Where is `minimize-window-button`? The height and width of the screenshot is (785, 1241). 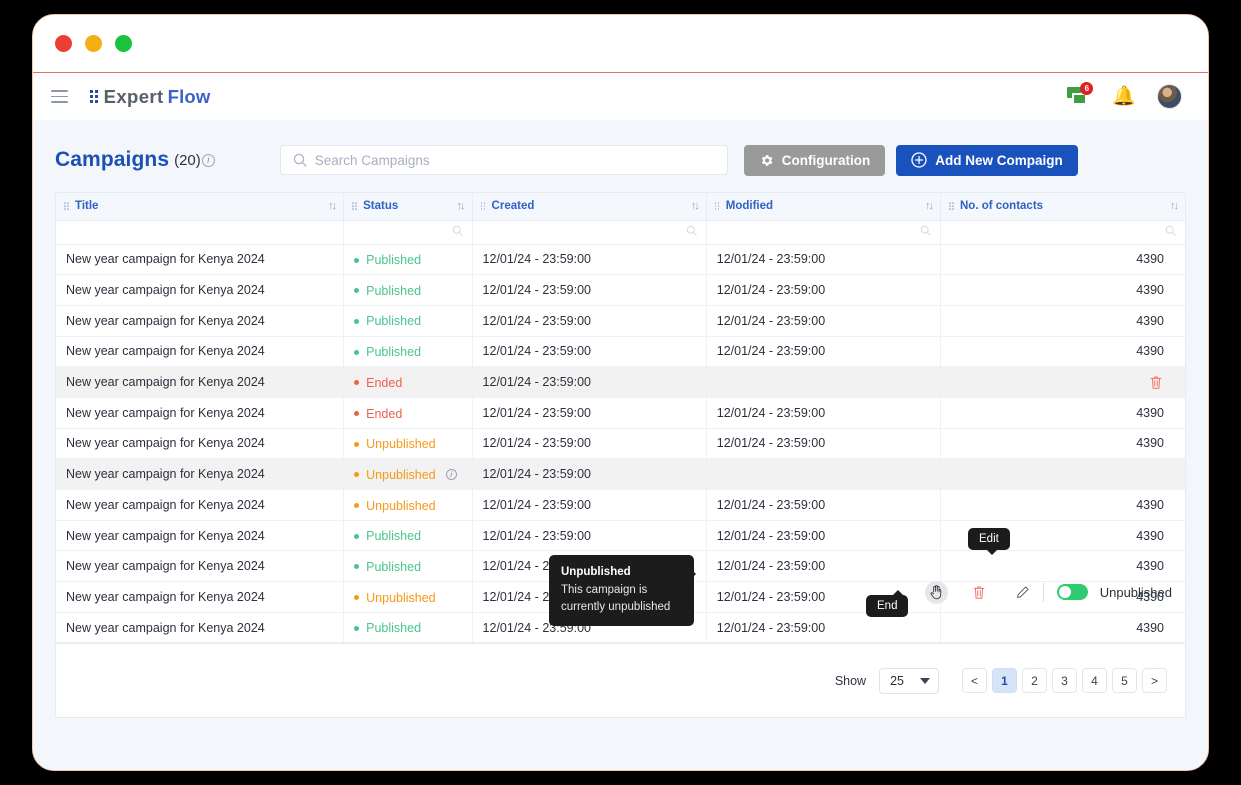 minimize-window-button is located at coordinates (93, 43).